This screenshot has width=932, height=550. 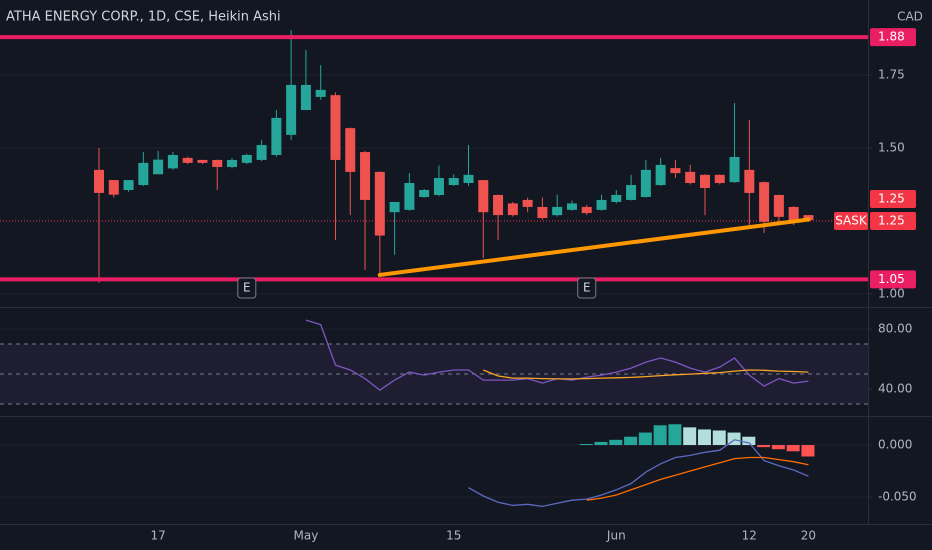 What do you see at coordinates (895, 389) in the screenshot?
I see `y-tick-label: 40.00` at bounding box center [895, 389].